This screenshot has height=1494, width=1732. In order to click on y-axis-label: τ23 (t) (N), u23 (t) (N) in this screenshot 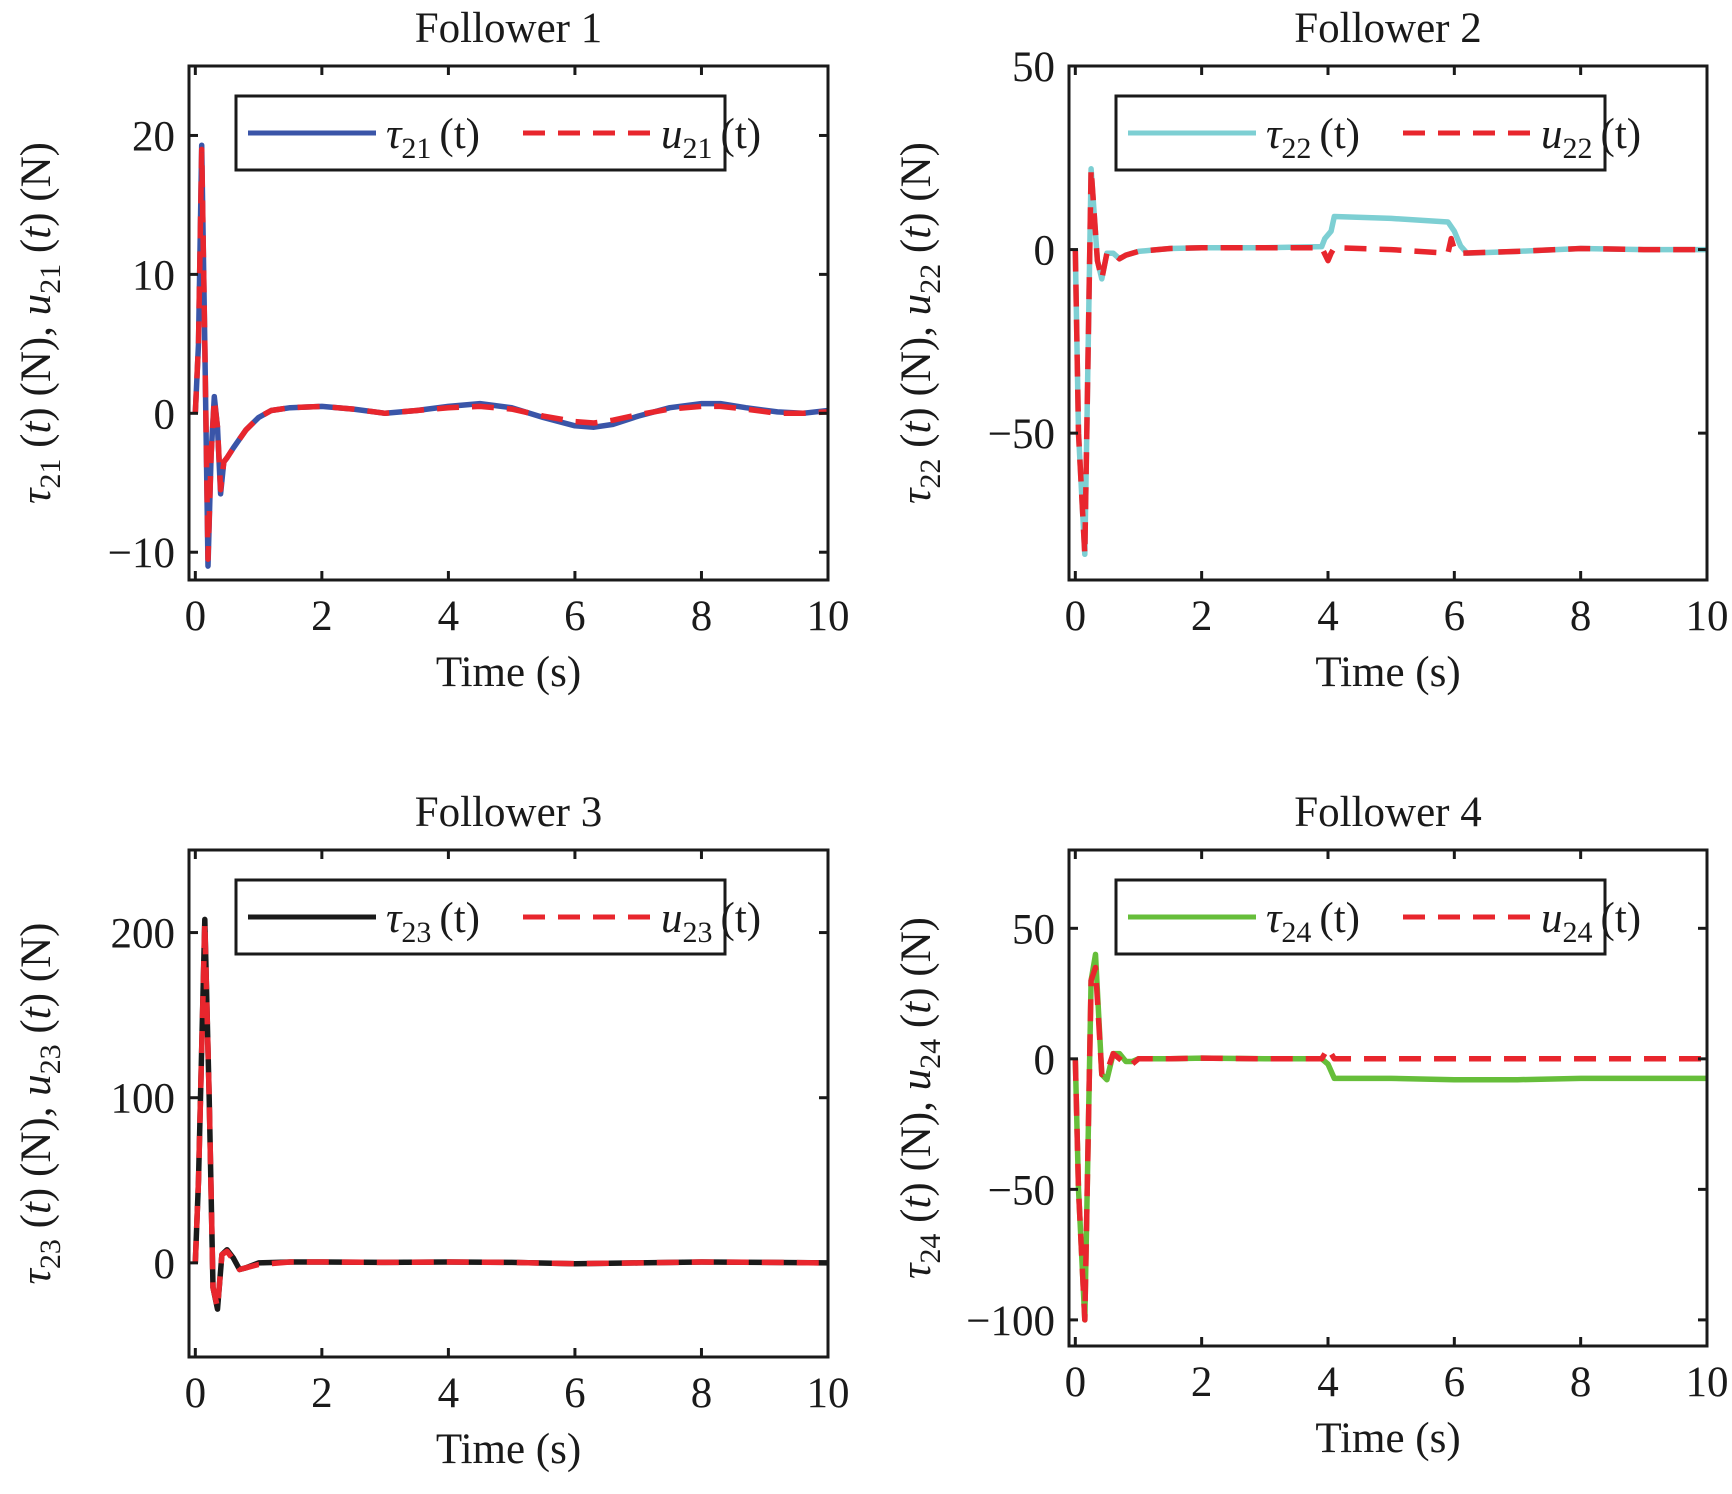, I will do `click(40, 1103)`.